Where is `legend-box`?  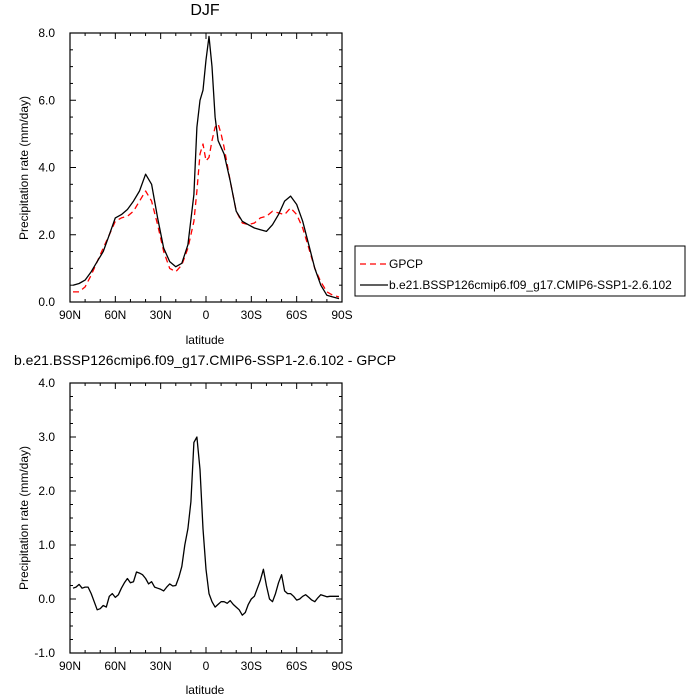
legend-box is located at coordinates (520, 271).